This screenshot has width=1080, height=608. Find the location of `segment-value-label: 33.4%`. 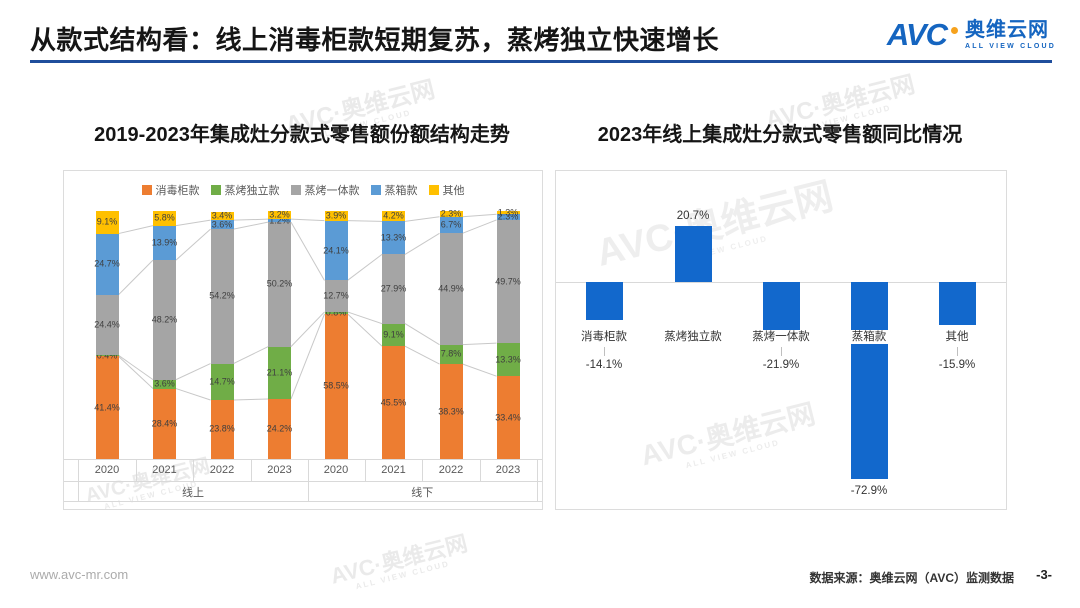

segment-value-label: 33.4% is located at coordinates (508, 417).